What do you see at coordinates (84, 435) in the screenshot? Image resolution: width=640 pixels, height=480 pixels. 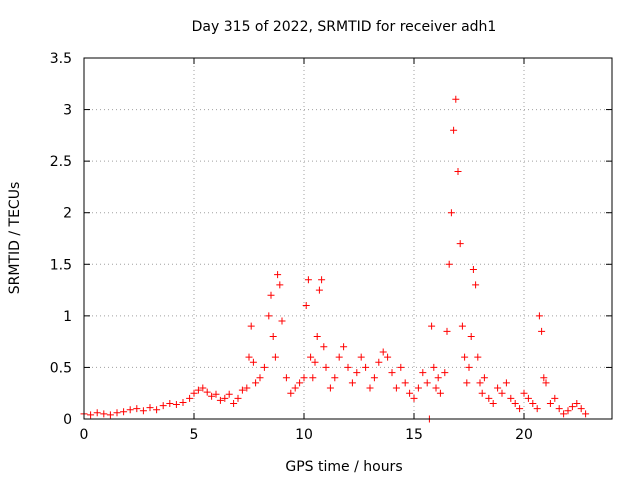 I see `x-tick-label: 0` at bounding box center [84, 435].